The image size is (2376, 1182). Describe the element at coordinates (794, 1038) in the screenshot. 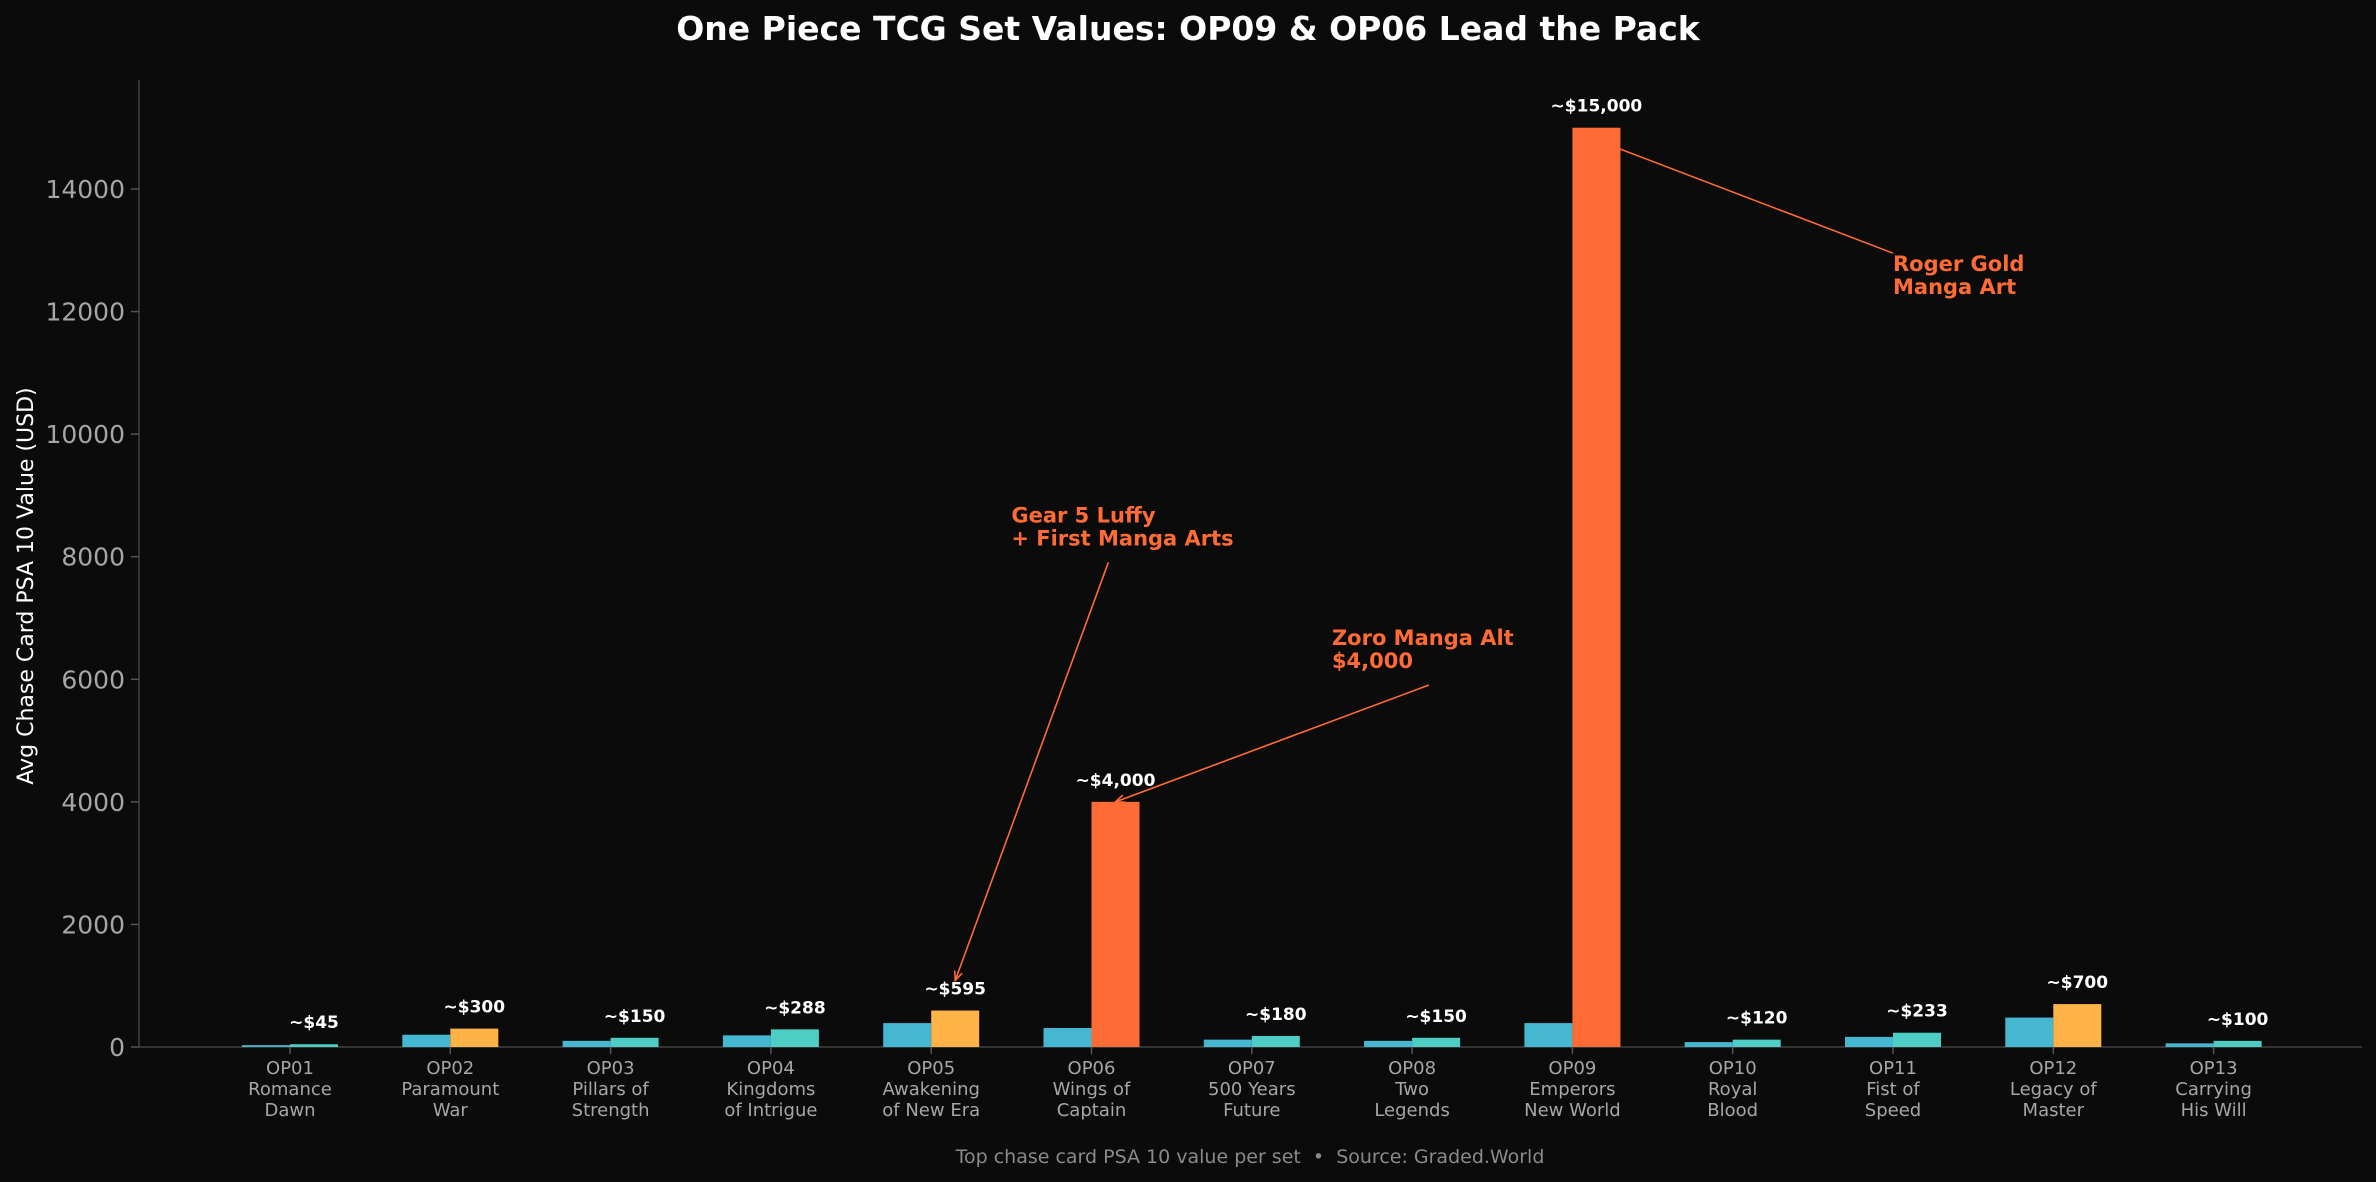

I see `bar-series-2-op04` at that location.